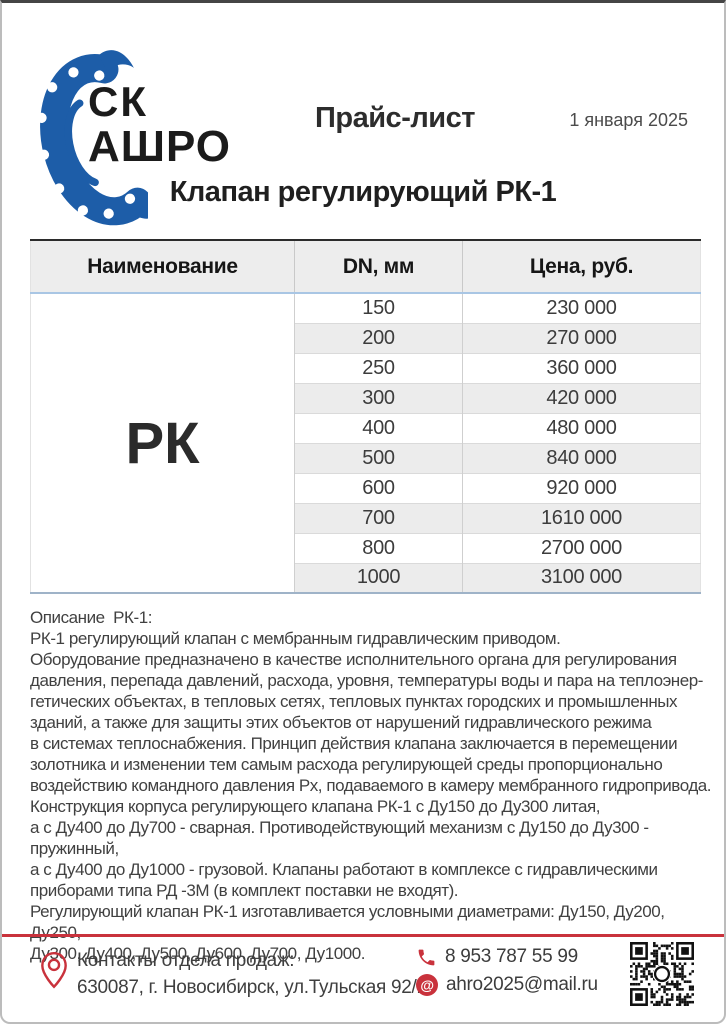 Image resolution: width=726 pixels, height=1024 pixels. I want to click on contacts-label: Контакты отдела продаж:, so click(186, 960).